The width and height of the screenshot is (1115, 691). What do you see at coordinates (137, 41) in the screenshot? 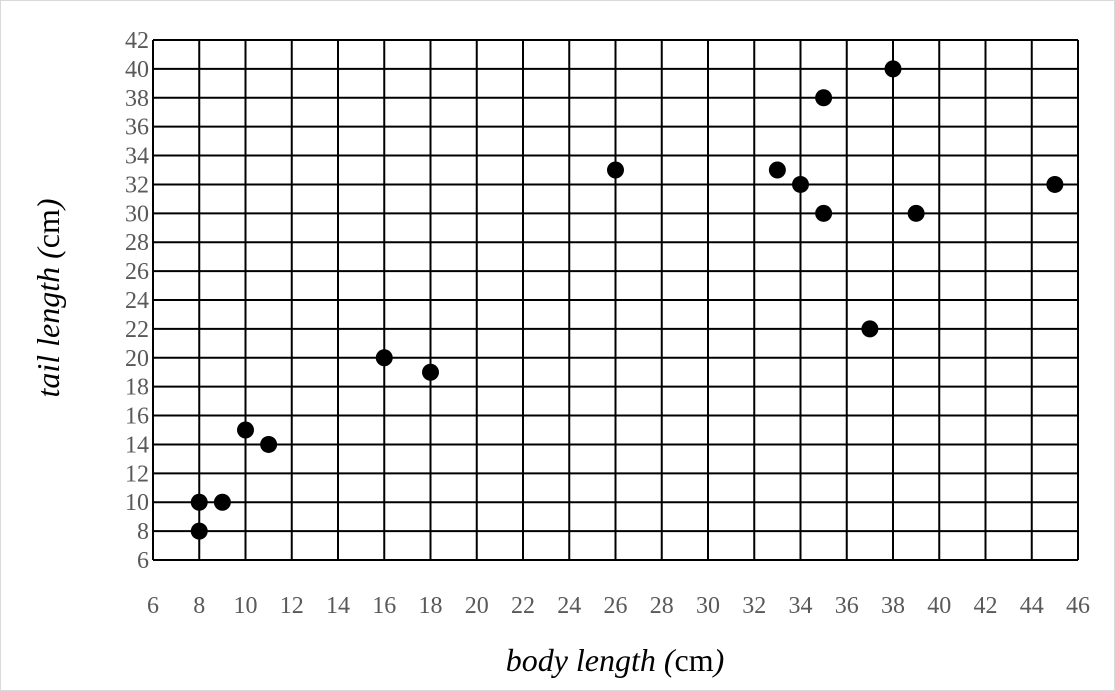
I see `y-tick-label: 42` at bounding box center [137, 41].